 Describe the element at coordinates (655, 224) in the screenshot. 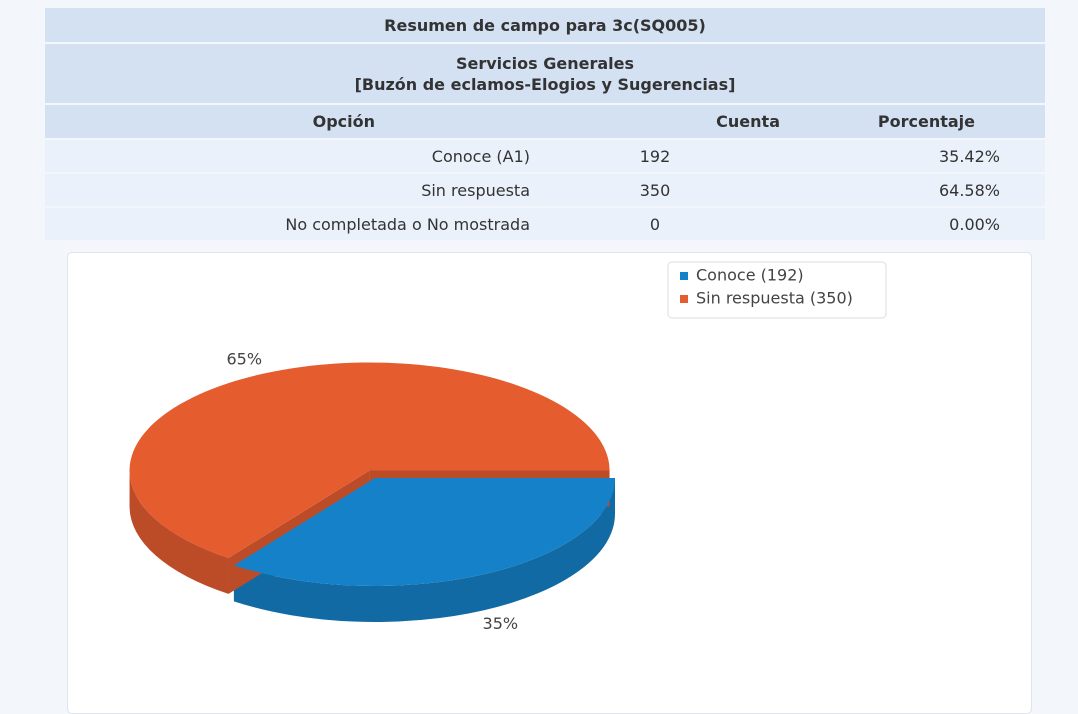

I see `cell: 0` at that location.